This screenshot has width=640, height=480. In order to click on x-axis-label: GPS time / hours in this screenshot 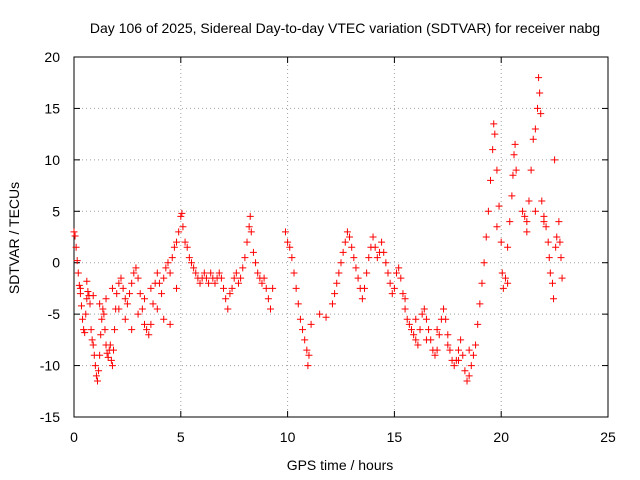, I will do `click(340, 465)`.